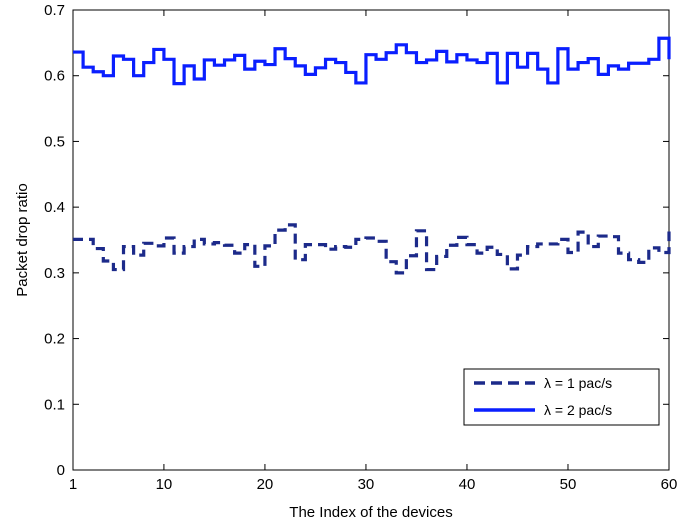 The height and width of the screenshot is (527, 697). I want to click on x-tick-label: 30, so click(366, 484).